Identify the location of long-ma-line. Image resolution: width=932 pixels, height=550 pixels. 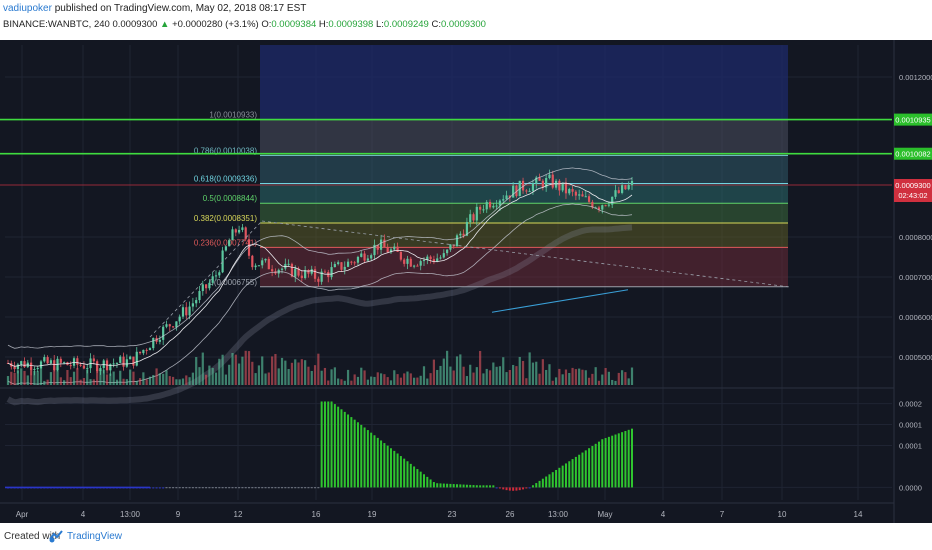
(560, 301).